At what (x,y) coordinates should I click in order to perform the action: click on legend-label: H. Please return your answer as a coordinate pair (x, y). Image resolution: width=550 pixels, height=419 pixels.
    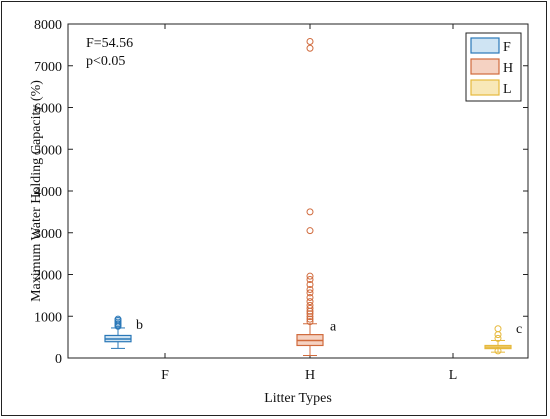
    Looking at the image, I should click on (508, 68).